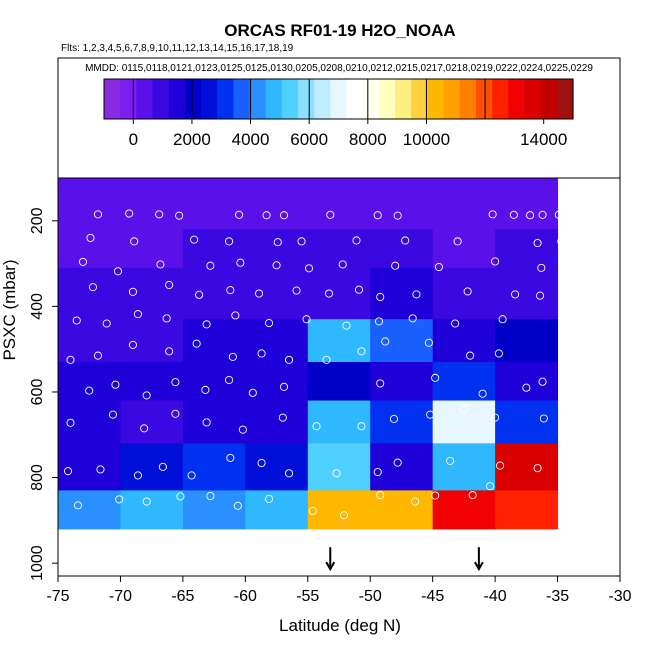  Describe the element at coordinates (37, 220) in the screenshot. I see `y-tick-label: 200` at that location.